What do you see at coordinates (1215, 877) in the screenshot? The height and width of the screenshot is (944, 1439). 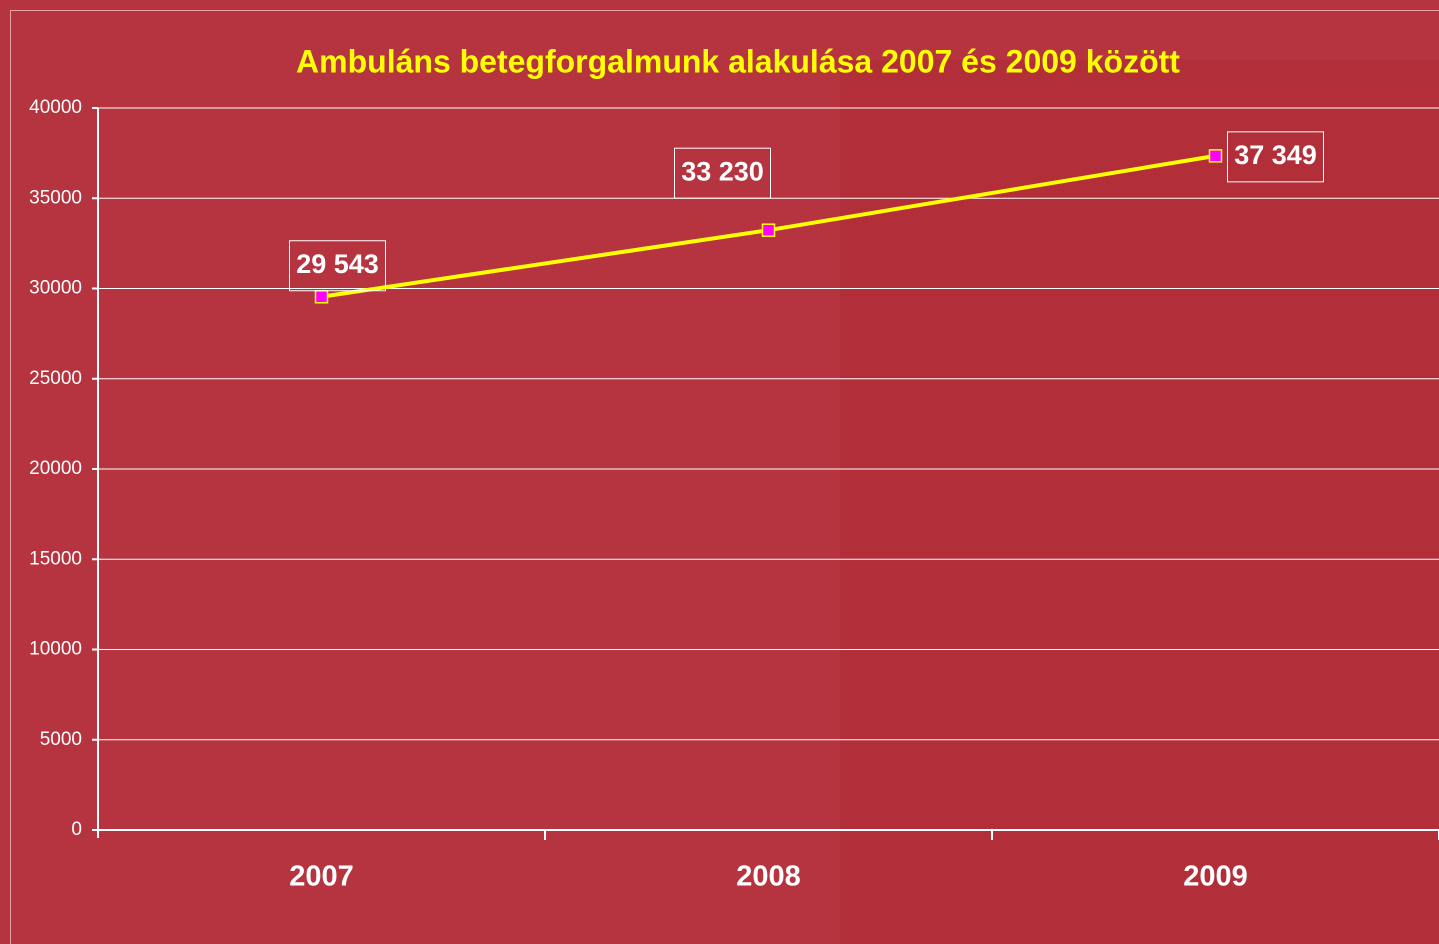 I see `x-tick-label: 2009` at bounding box center [1215, 877].